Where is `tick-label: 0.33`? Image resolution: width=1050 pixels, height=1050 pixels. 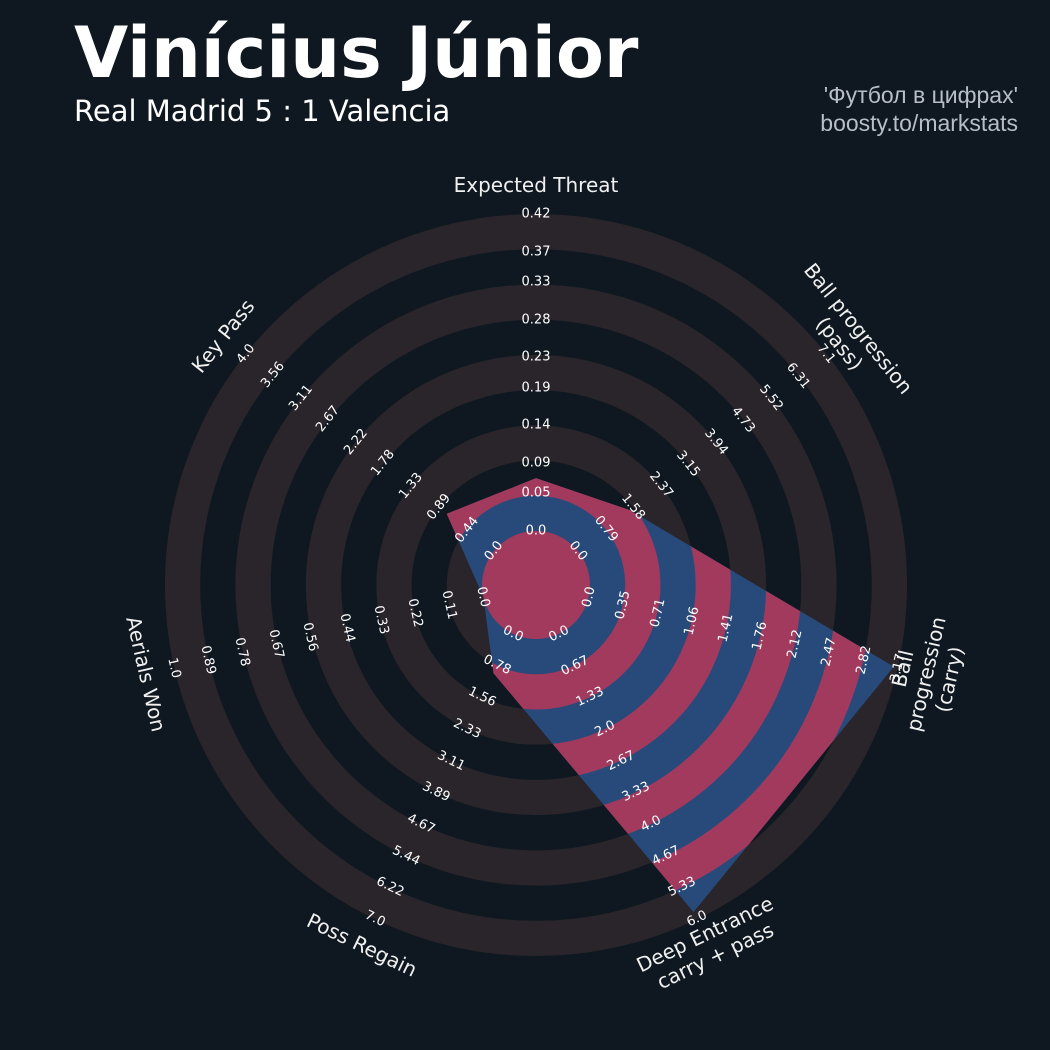
tick-label: 0.33 is located at coordinates (536, 282).